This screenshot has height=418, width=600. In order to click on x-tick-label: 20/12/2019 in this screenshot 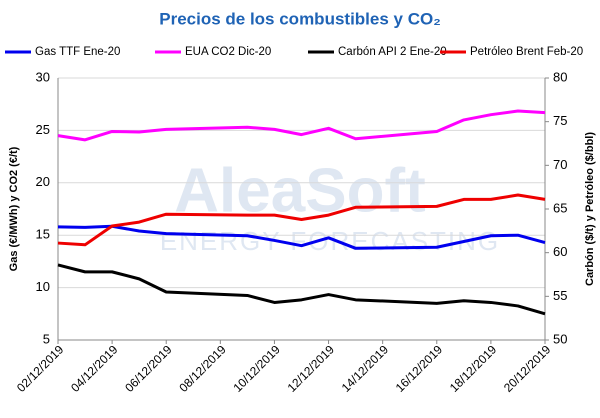, I will do `click(527, 368)`.